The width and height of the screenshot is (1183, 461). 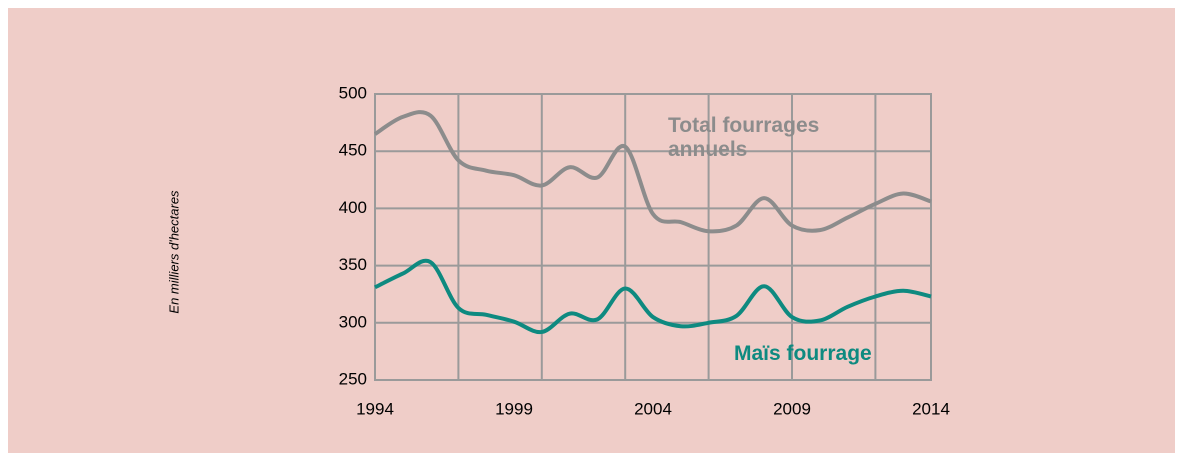 I want to click on series-label: Maïs fourrage, so click(x=803, y=353).